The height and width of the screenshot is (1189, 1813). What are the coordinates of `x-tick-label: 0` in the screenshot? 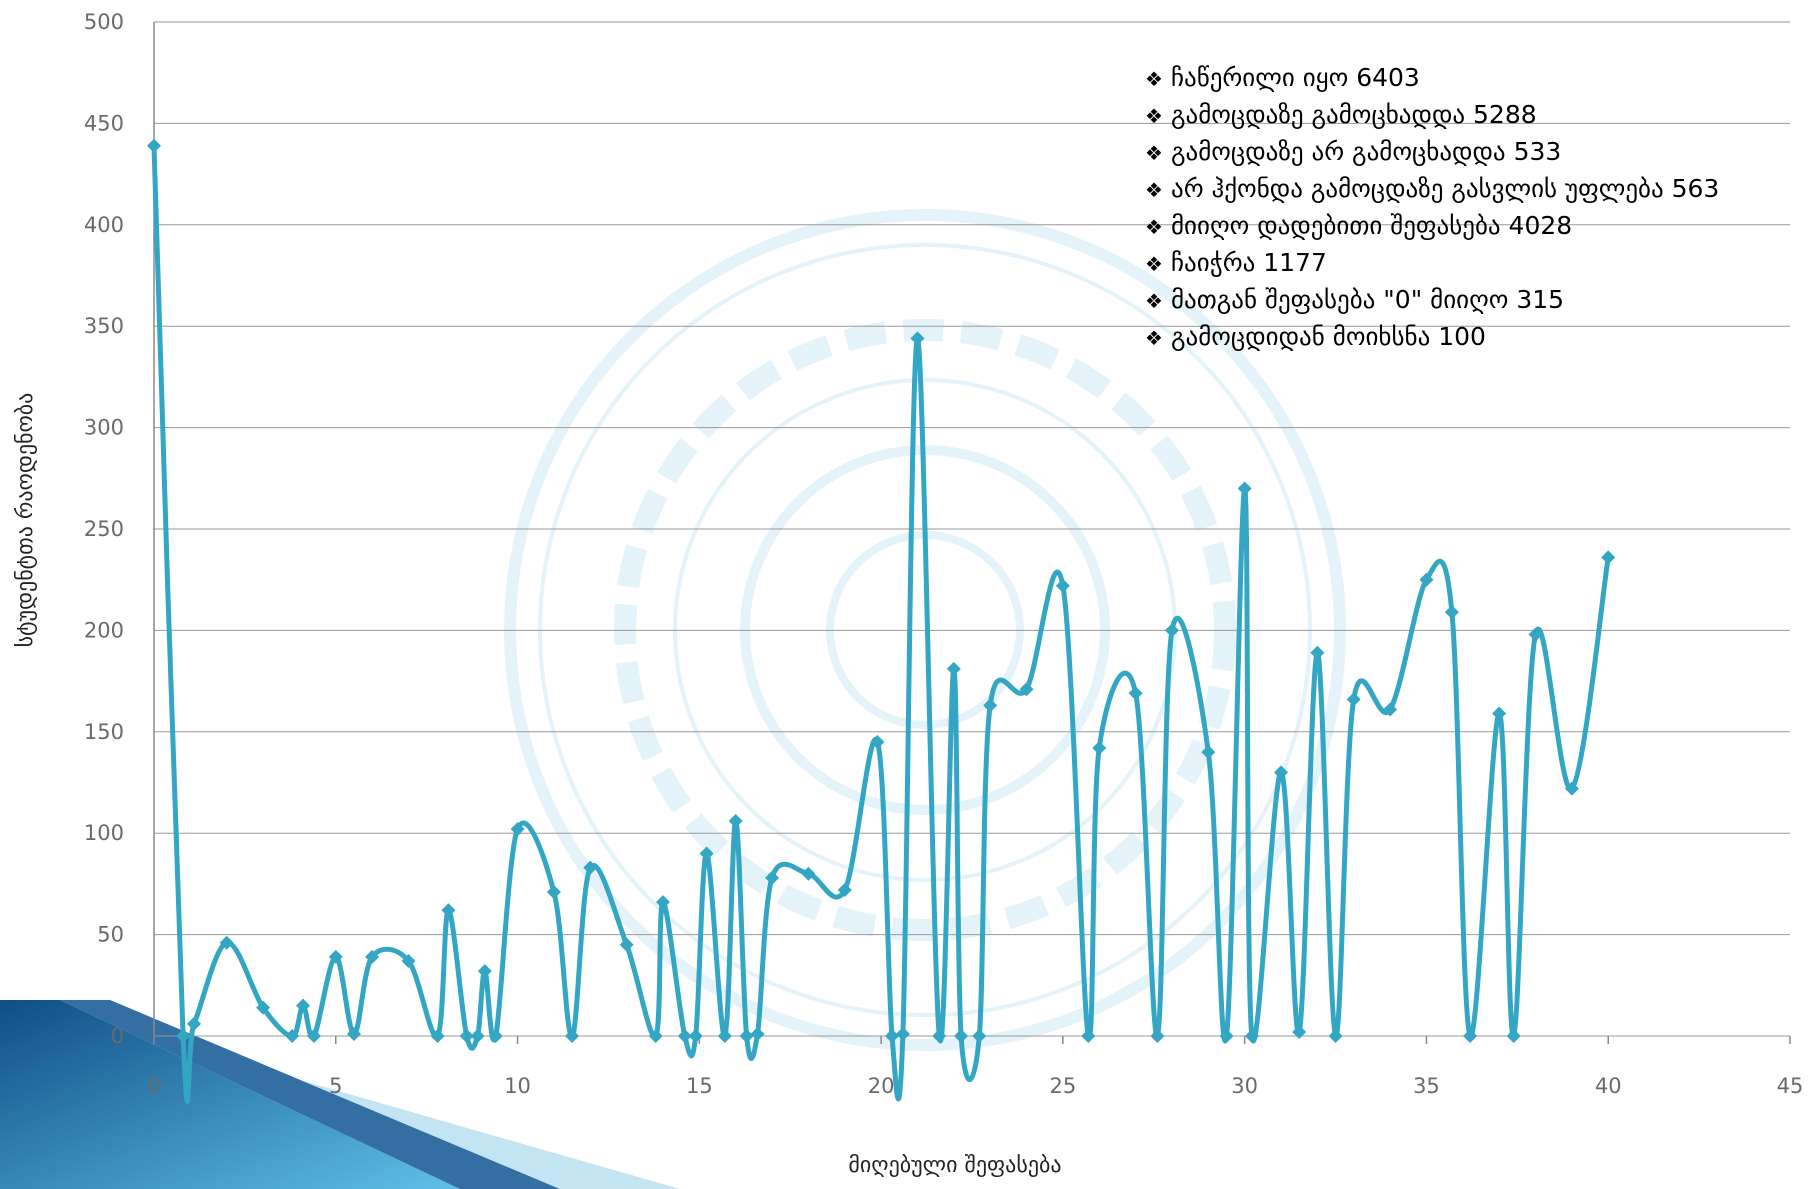 It's located at (153, 1086).